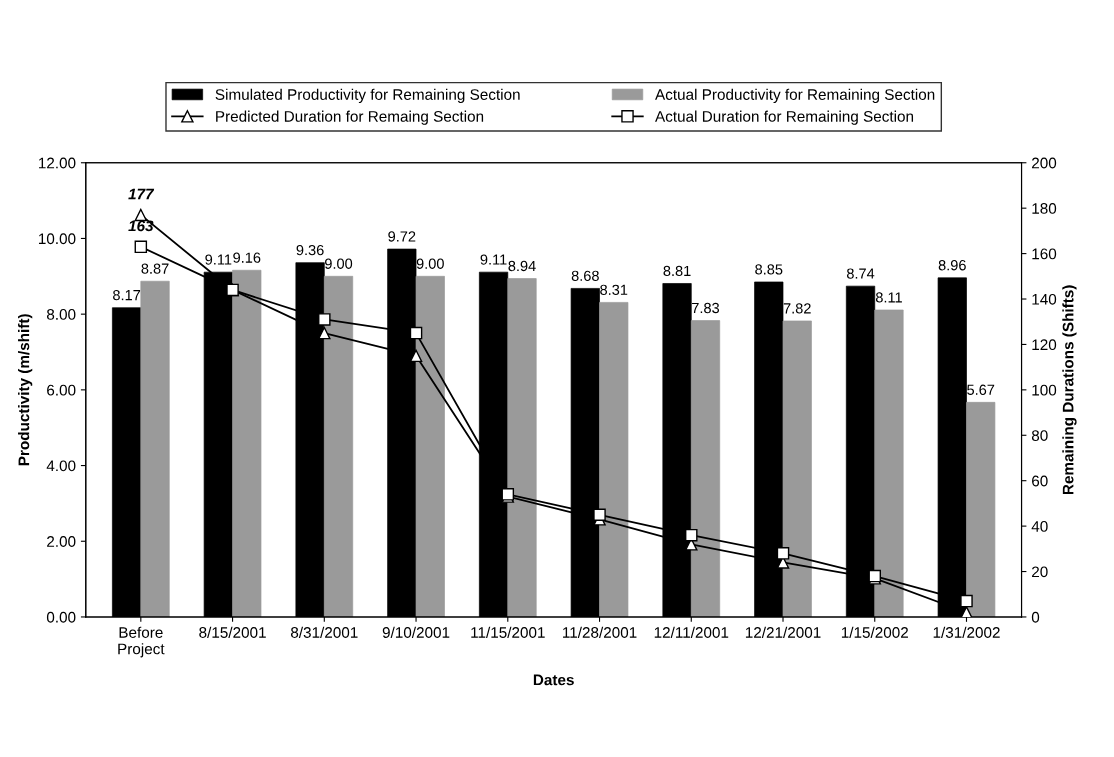 This screenshot has height=757, width=1114. What do you see at coordinates (141, 226) in the screenshot?
I see `annotation: 163` at bounding box center [141, 226].